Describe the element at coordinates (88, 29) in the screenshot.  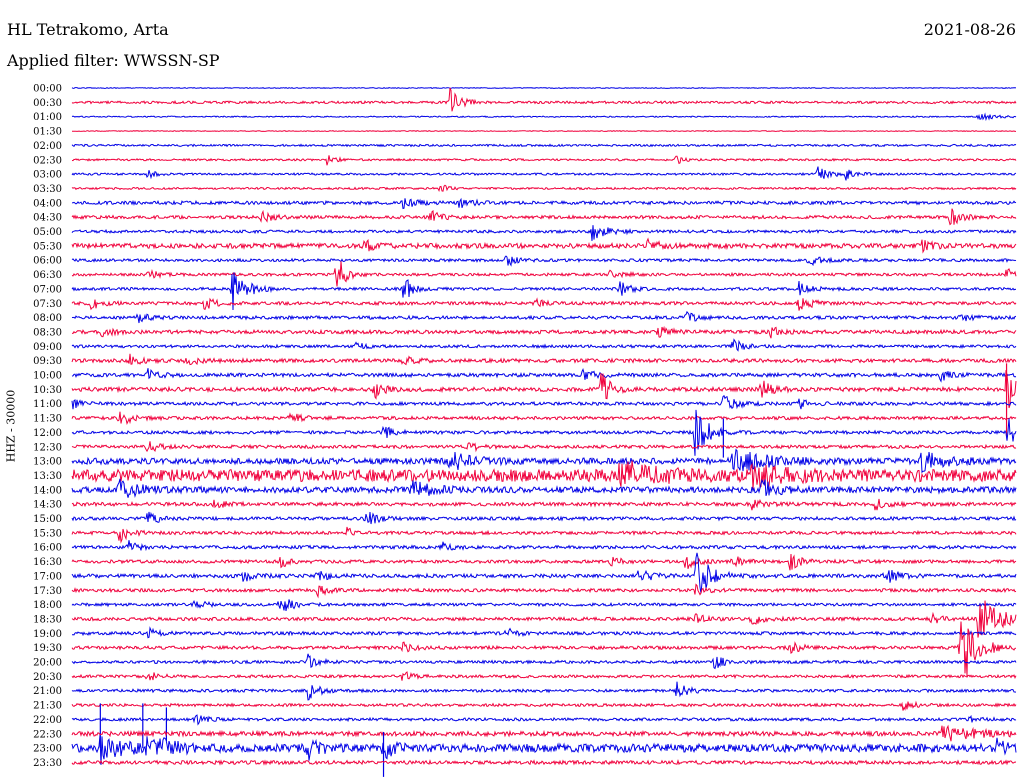
I see `station-title: HL Tetrakomo, Arta` at that location.